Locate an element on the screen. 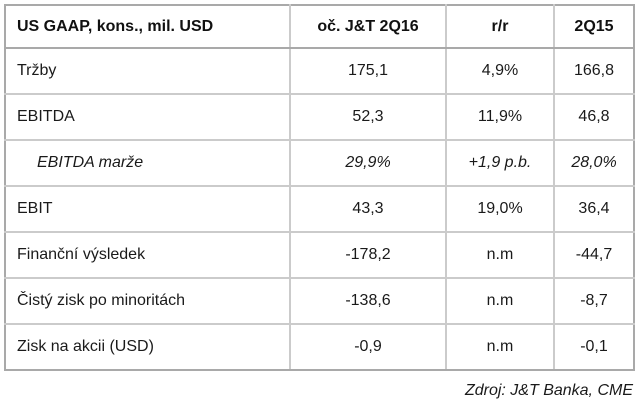 The image size is (640, 404). cell-yoy-value: +1,9 p.b. is located at coordinates (500, 163).